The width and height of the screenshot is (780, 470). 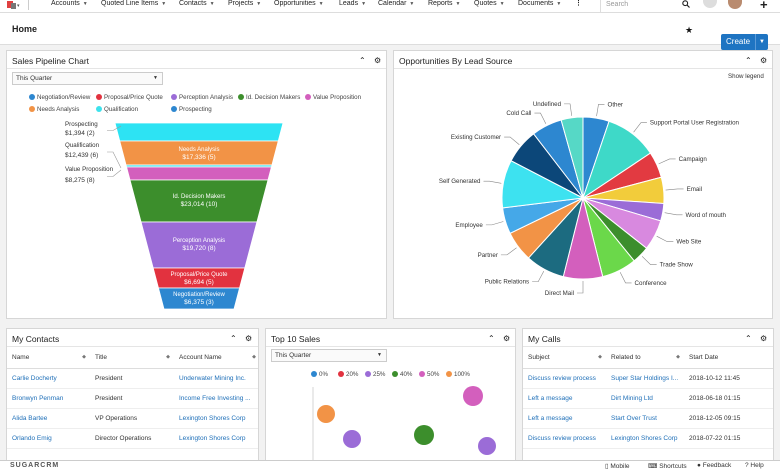 I want to click on nav-opportunities: Opportunities ▼, so click(x=299, y=3).